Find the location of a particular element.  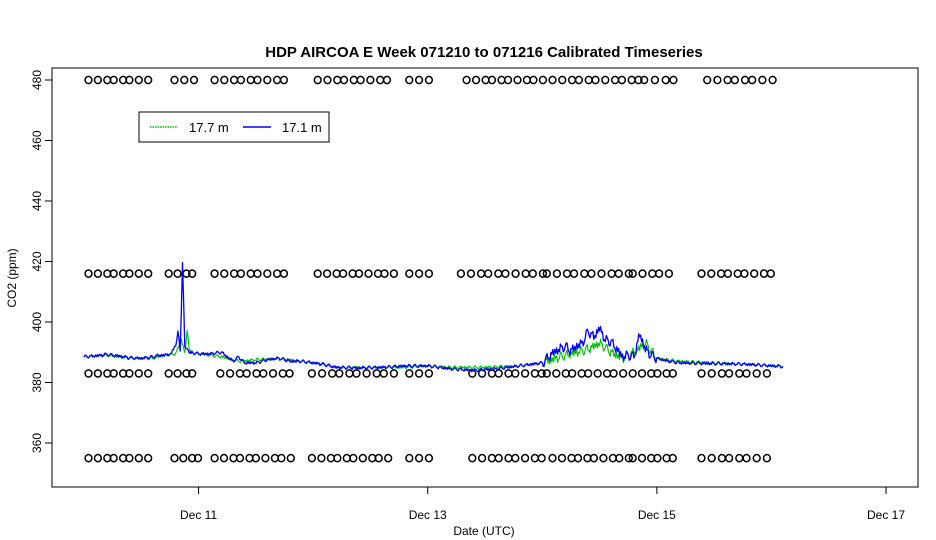

x-axis-label: Date (UTC) is located at coordinates (483, 531).